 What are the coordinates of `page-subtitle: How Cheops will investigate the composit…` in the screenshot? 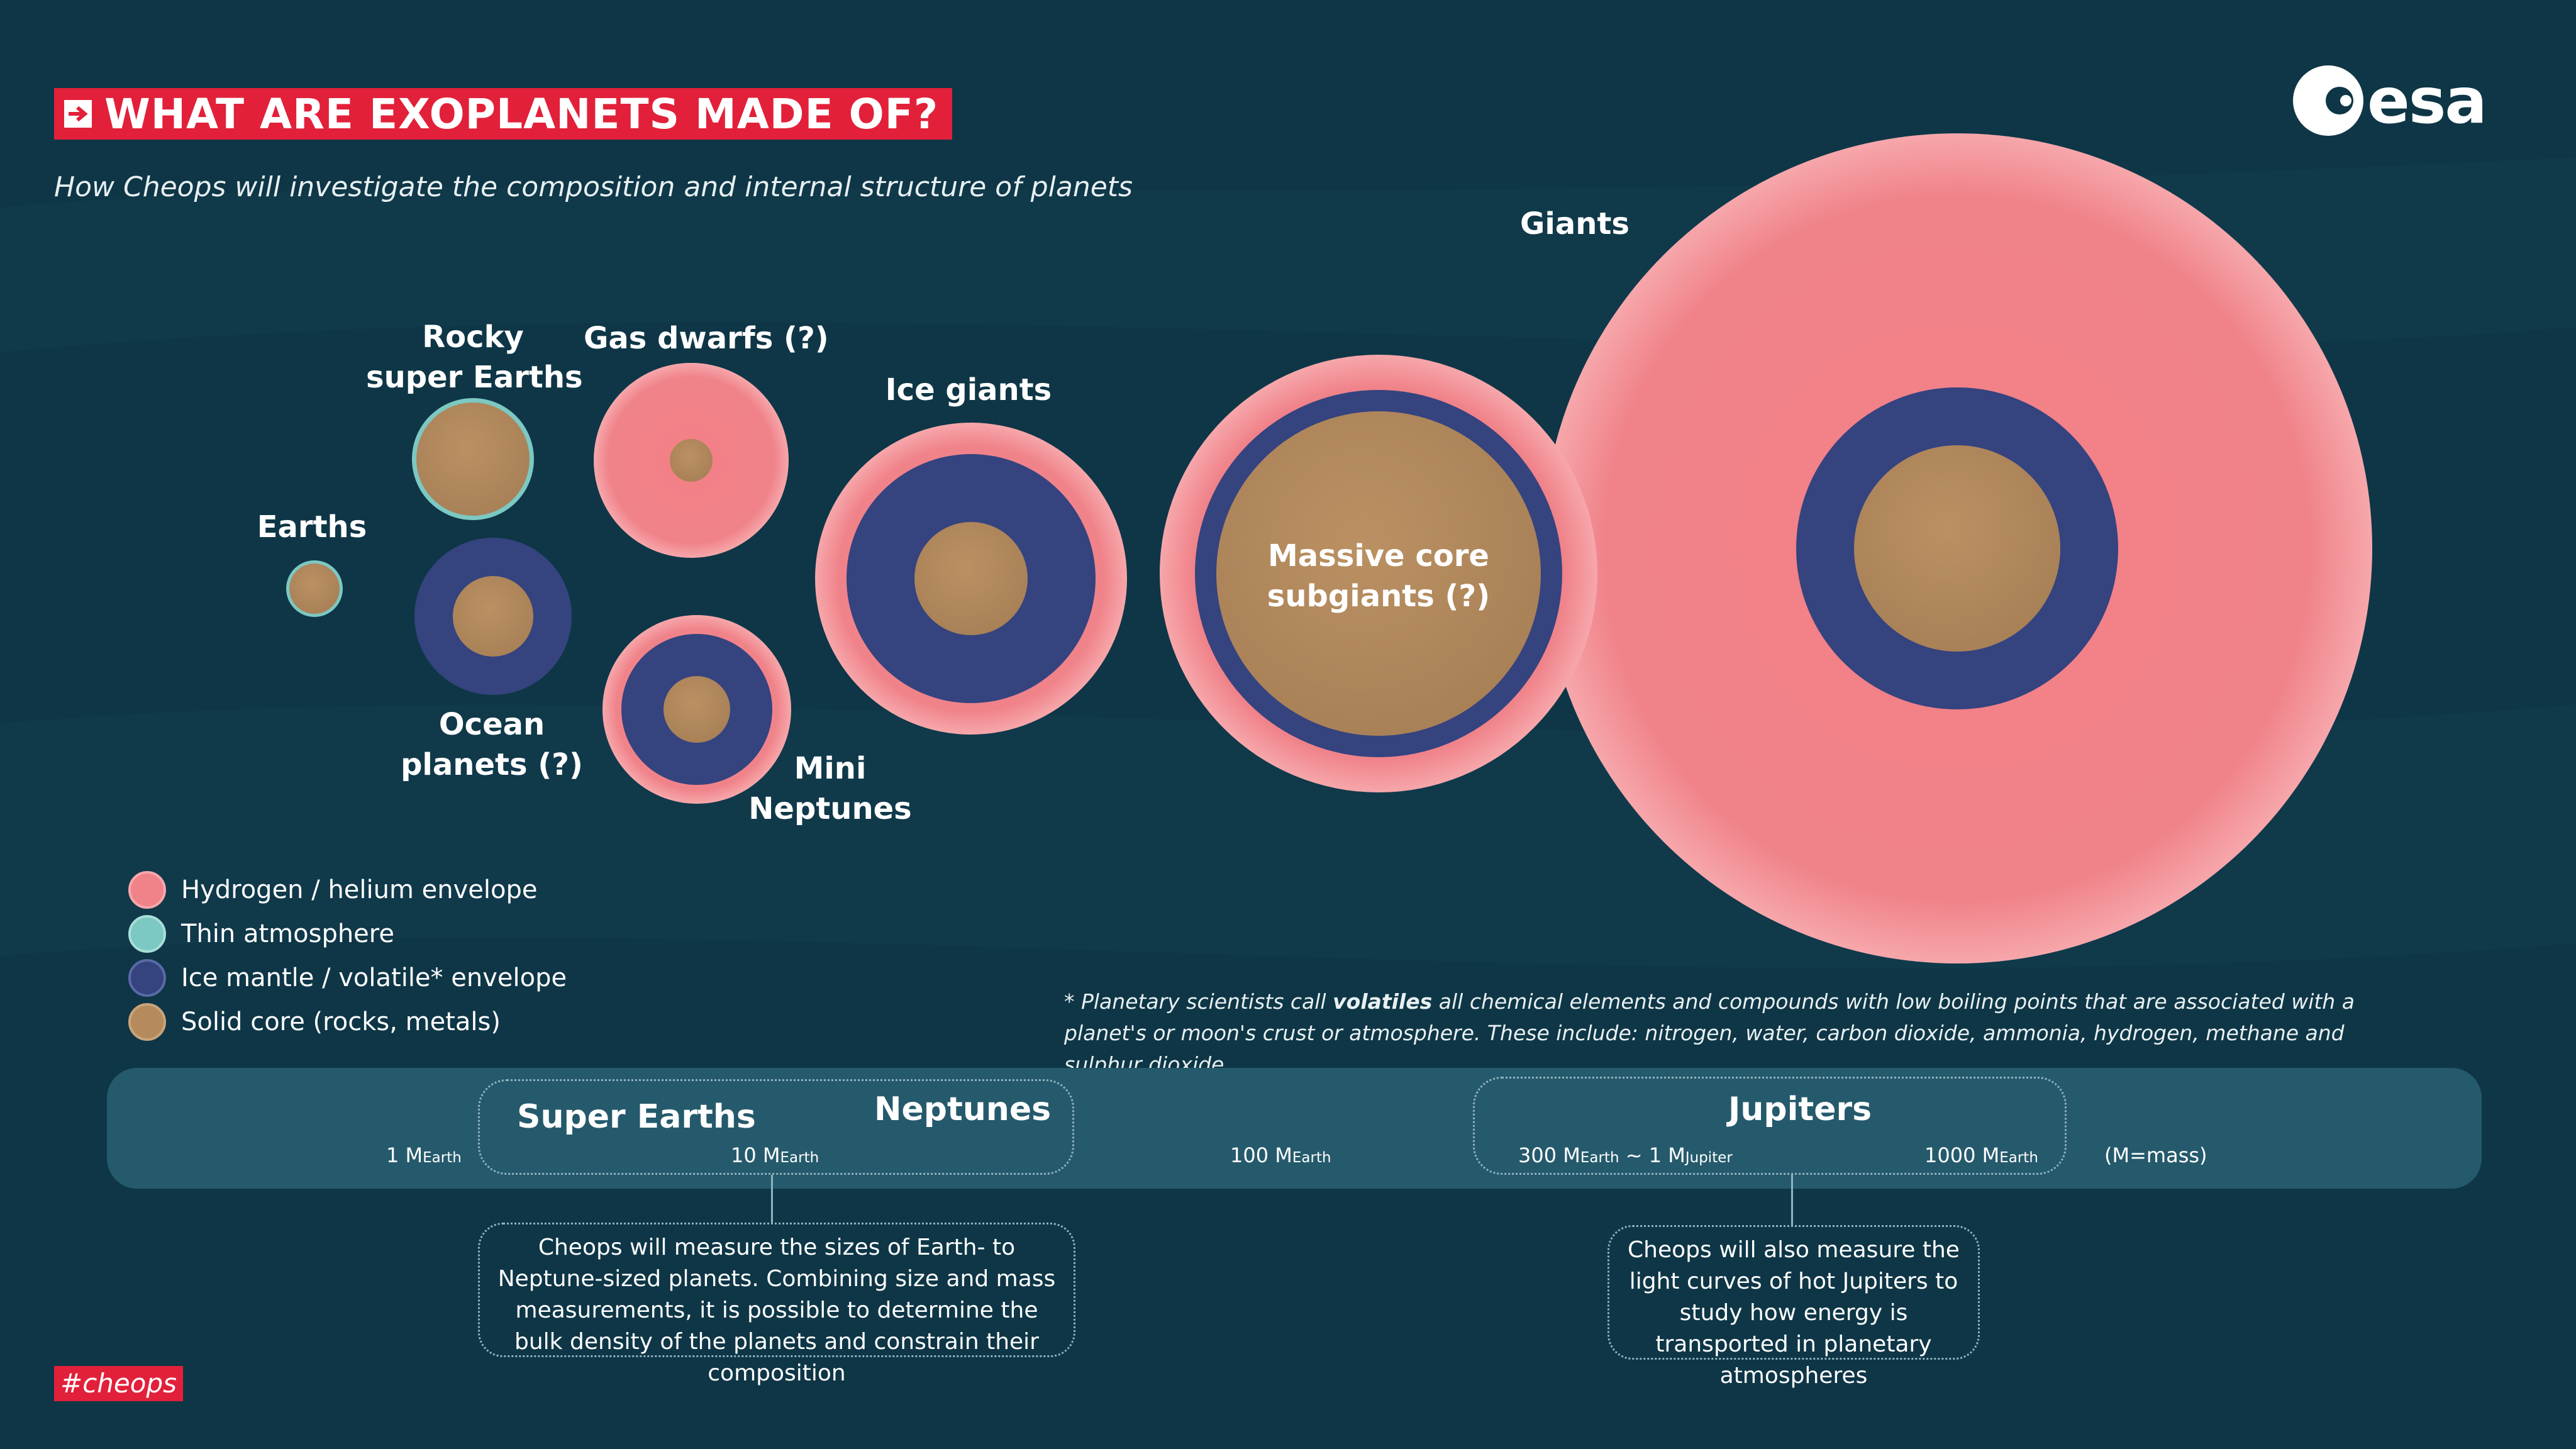 It's located at (593, 187).